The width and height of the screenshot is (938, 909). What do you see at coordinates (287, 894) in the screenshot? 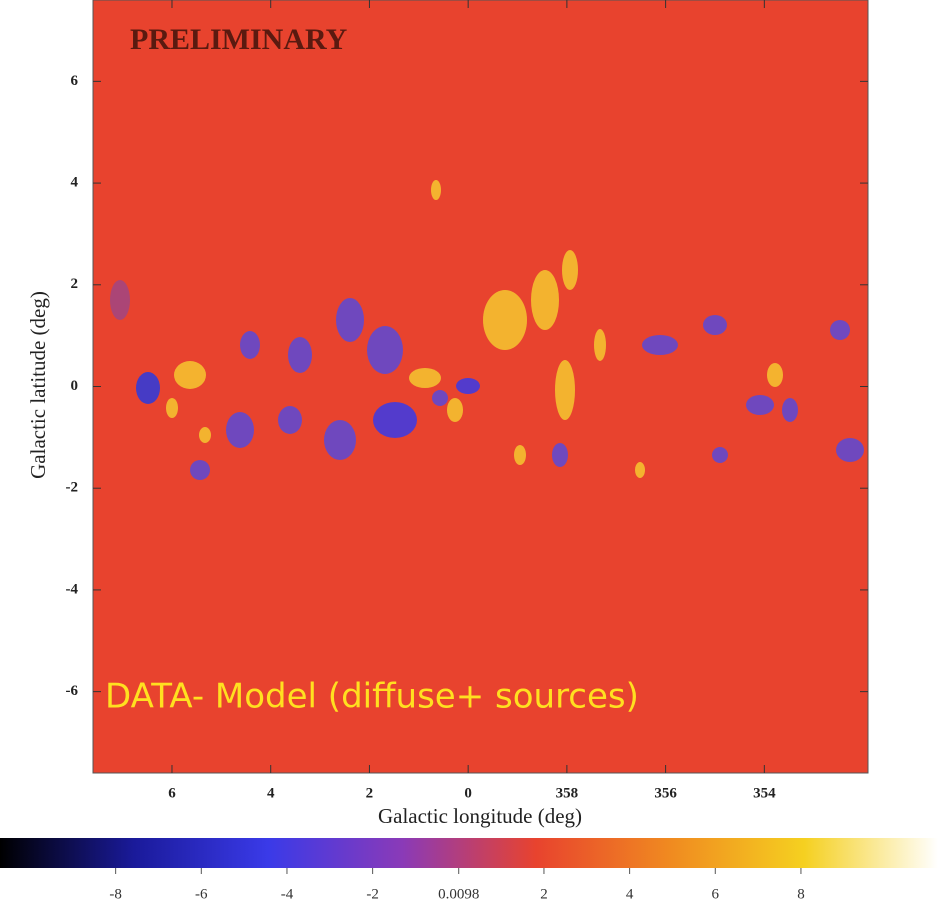
I see `colorbar-tick-label: -4` at bounding box center [287, 894].